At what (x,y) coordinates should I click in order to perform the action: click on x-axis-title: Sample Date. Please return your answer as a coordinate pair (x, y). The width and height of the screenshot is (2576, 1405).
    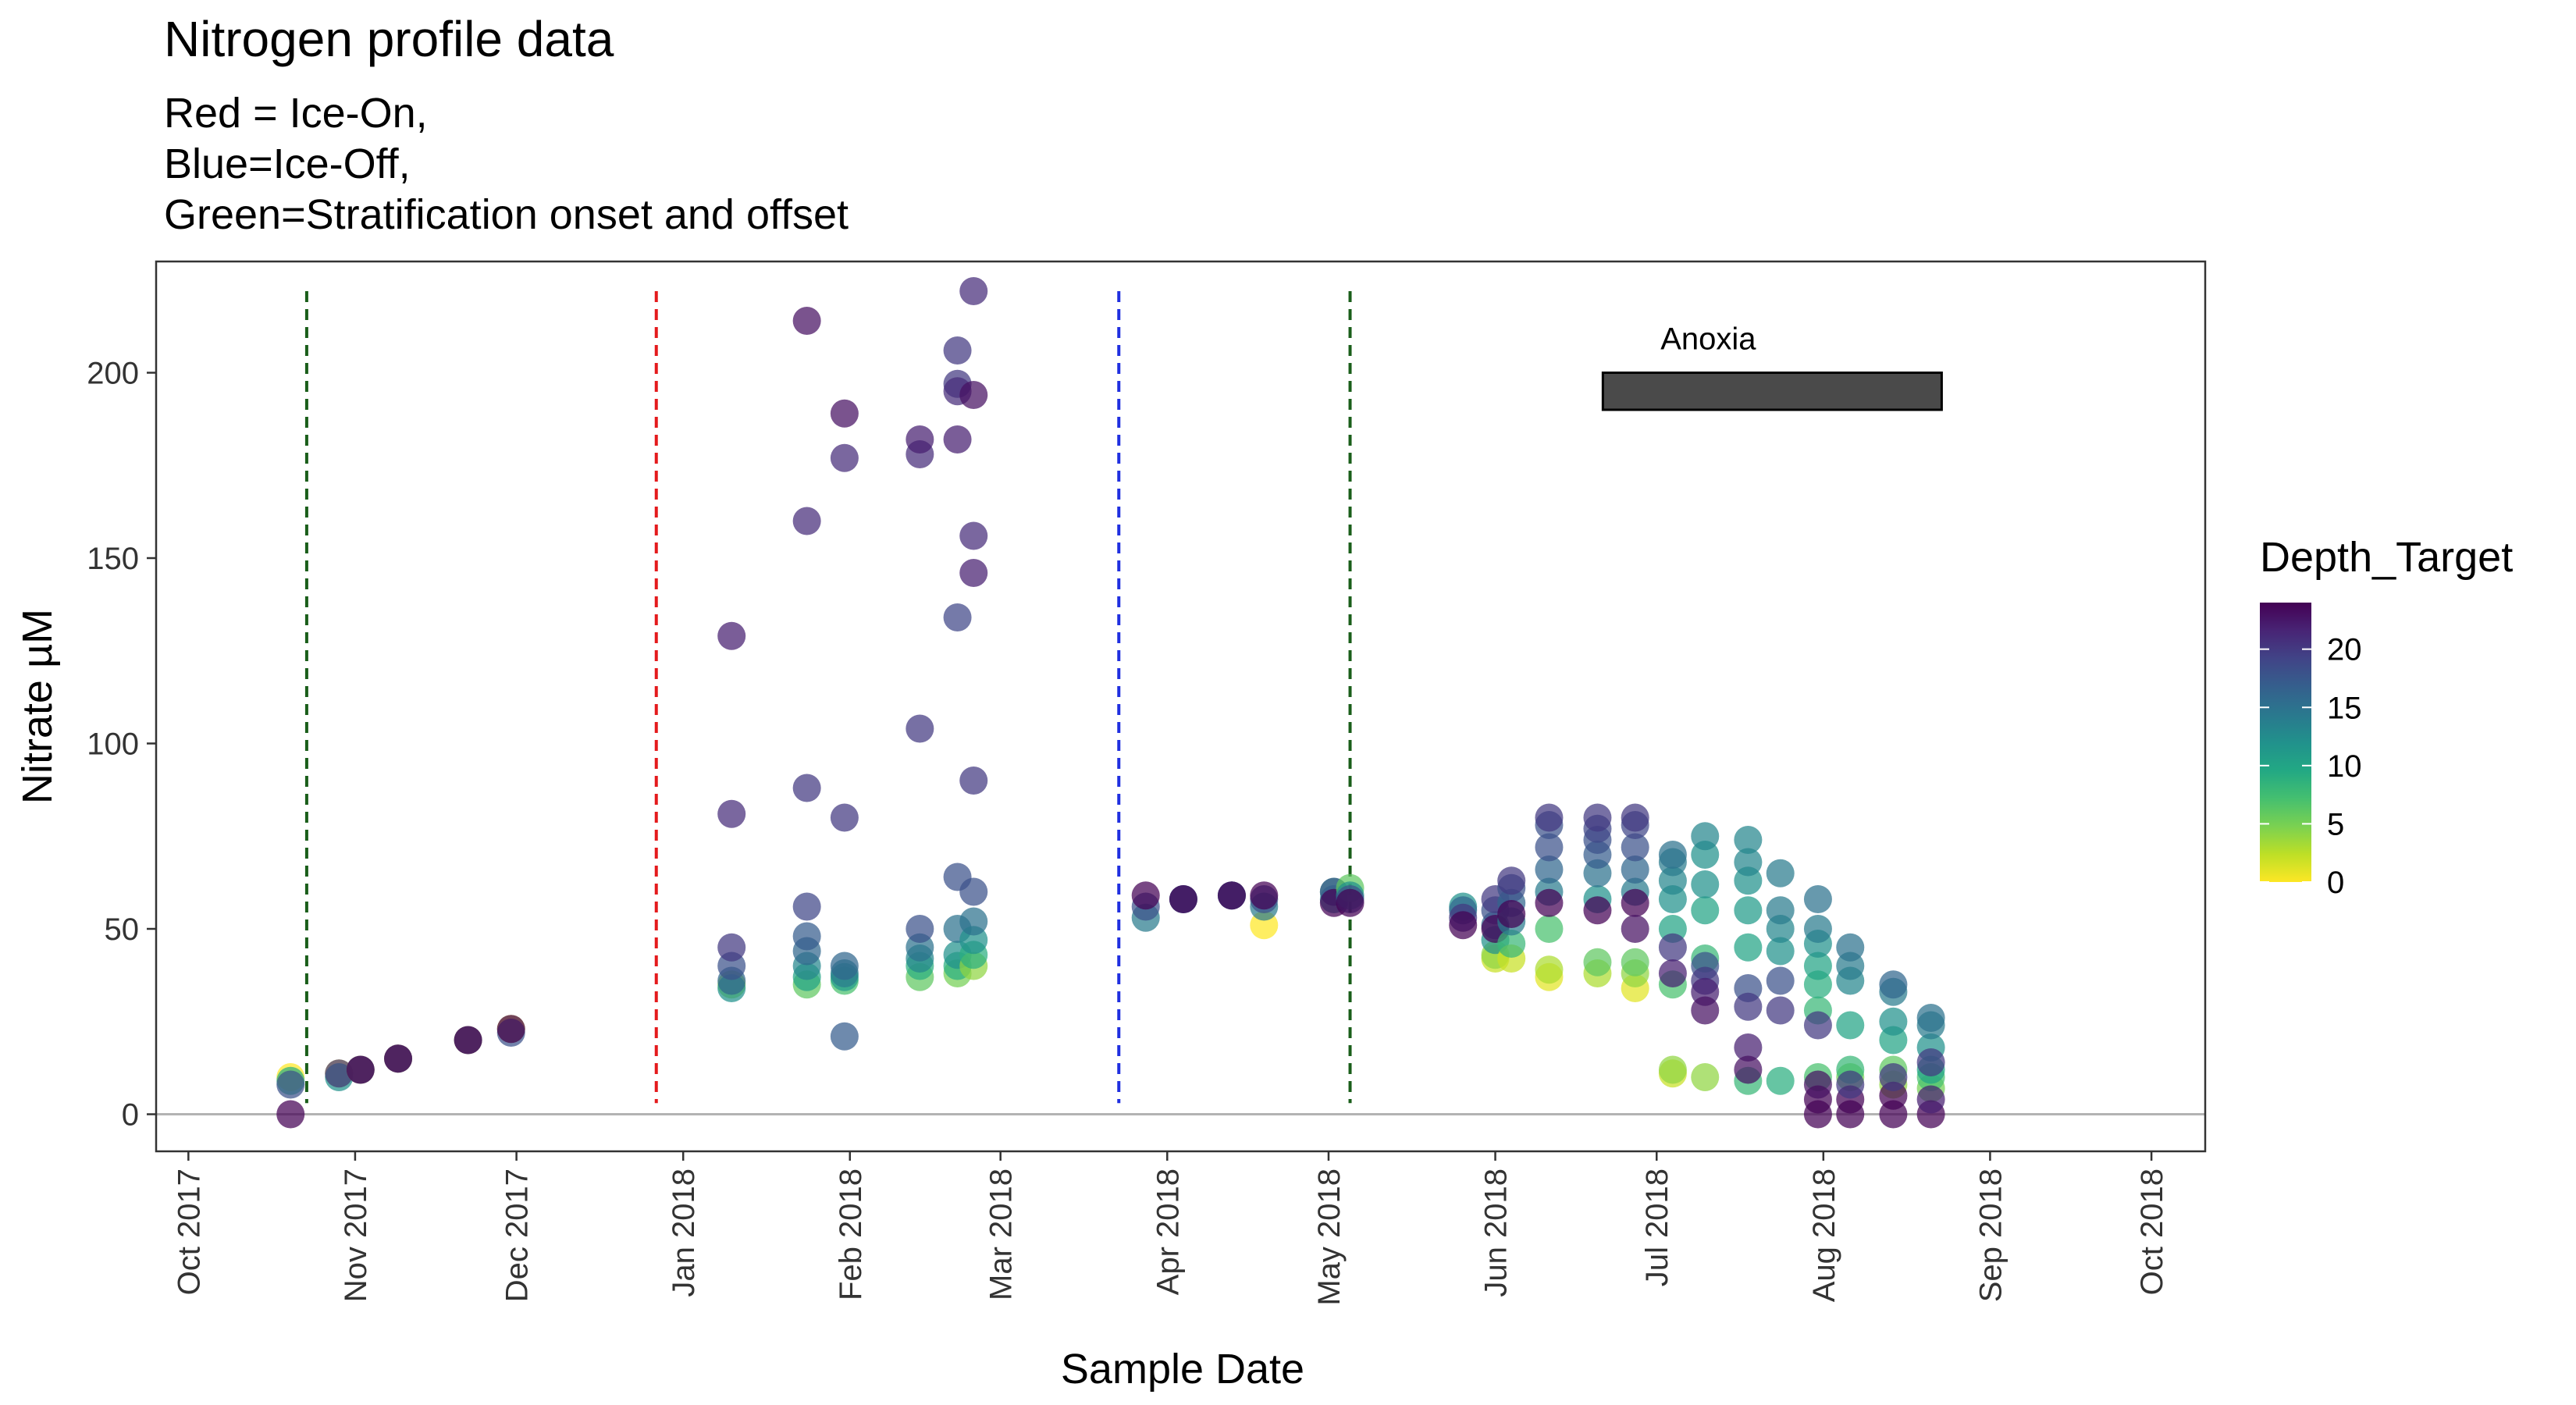
    Looking at the image, I should click on (1182, 1369).